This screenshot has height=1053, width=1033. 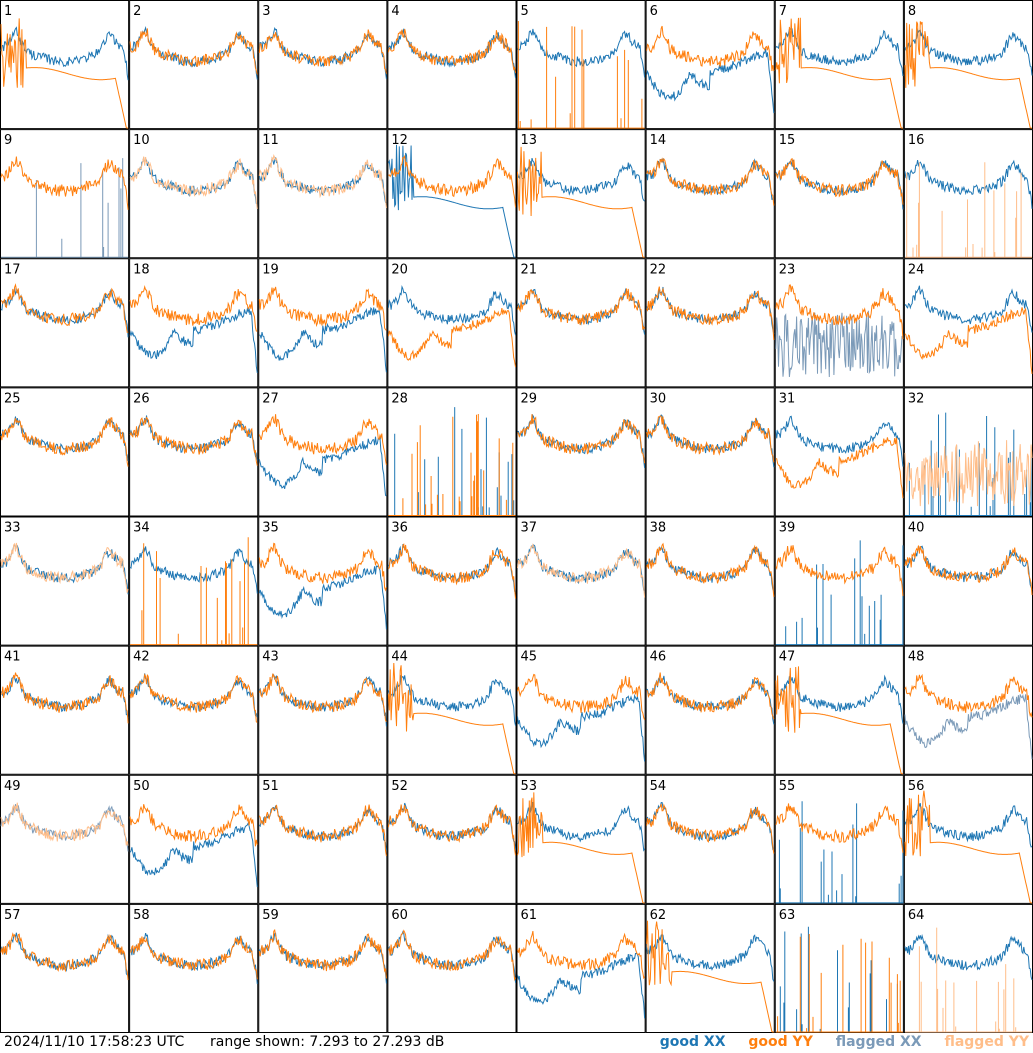 I want to click on panel-55: 55, so click(x=839, y=839).